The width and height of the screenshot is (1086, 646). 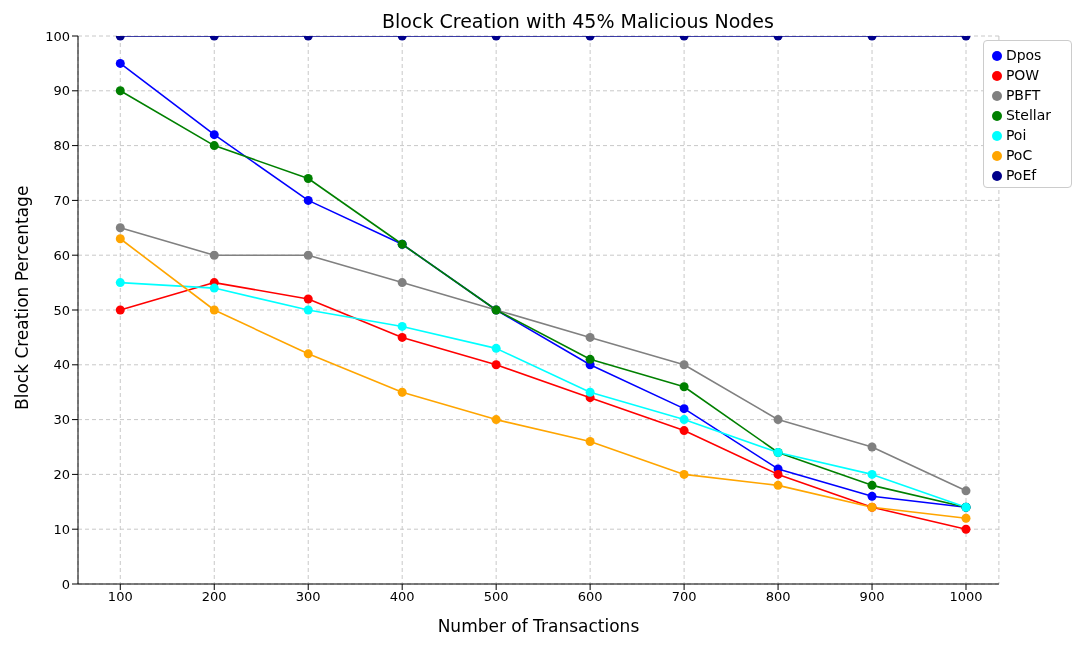 What do you see at coordinates (61, 529) in the screenshot?
I see `y-tick-label: 10` at bounding box center [61, 529].